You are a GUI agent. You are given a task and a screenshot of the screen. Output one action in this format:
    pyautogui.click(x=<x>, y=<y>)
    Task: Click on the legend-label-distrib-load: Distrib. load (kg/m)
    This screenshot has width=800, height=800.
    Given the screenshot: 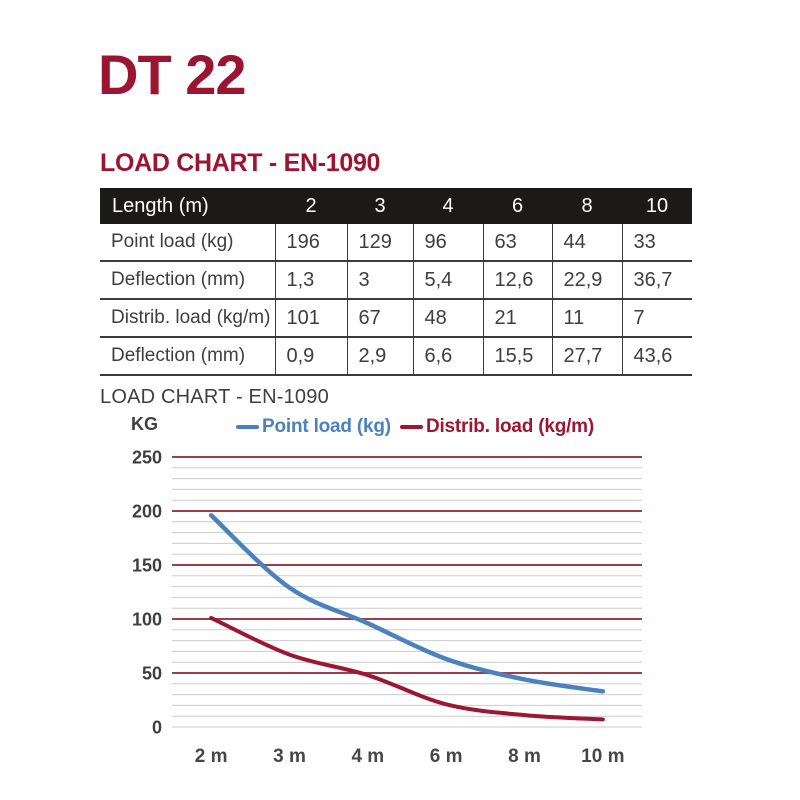 What is the action you would take?
    pyautogui.click(x=510, y=426)
    